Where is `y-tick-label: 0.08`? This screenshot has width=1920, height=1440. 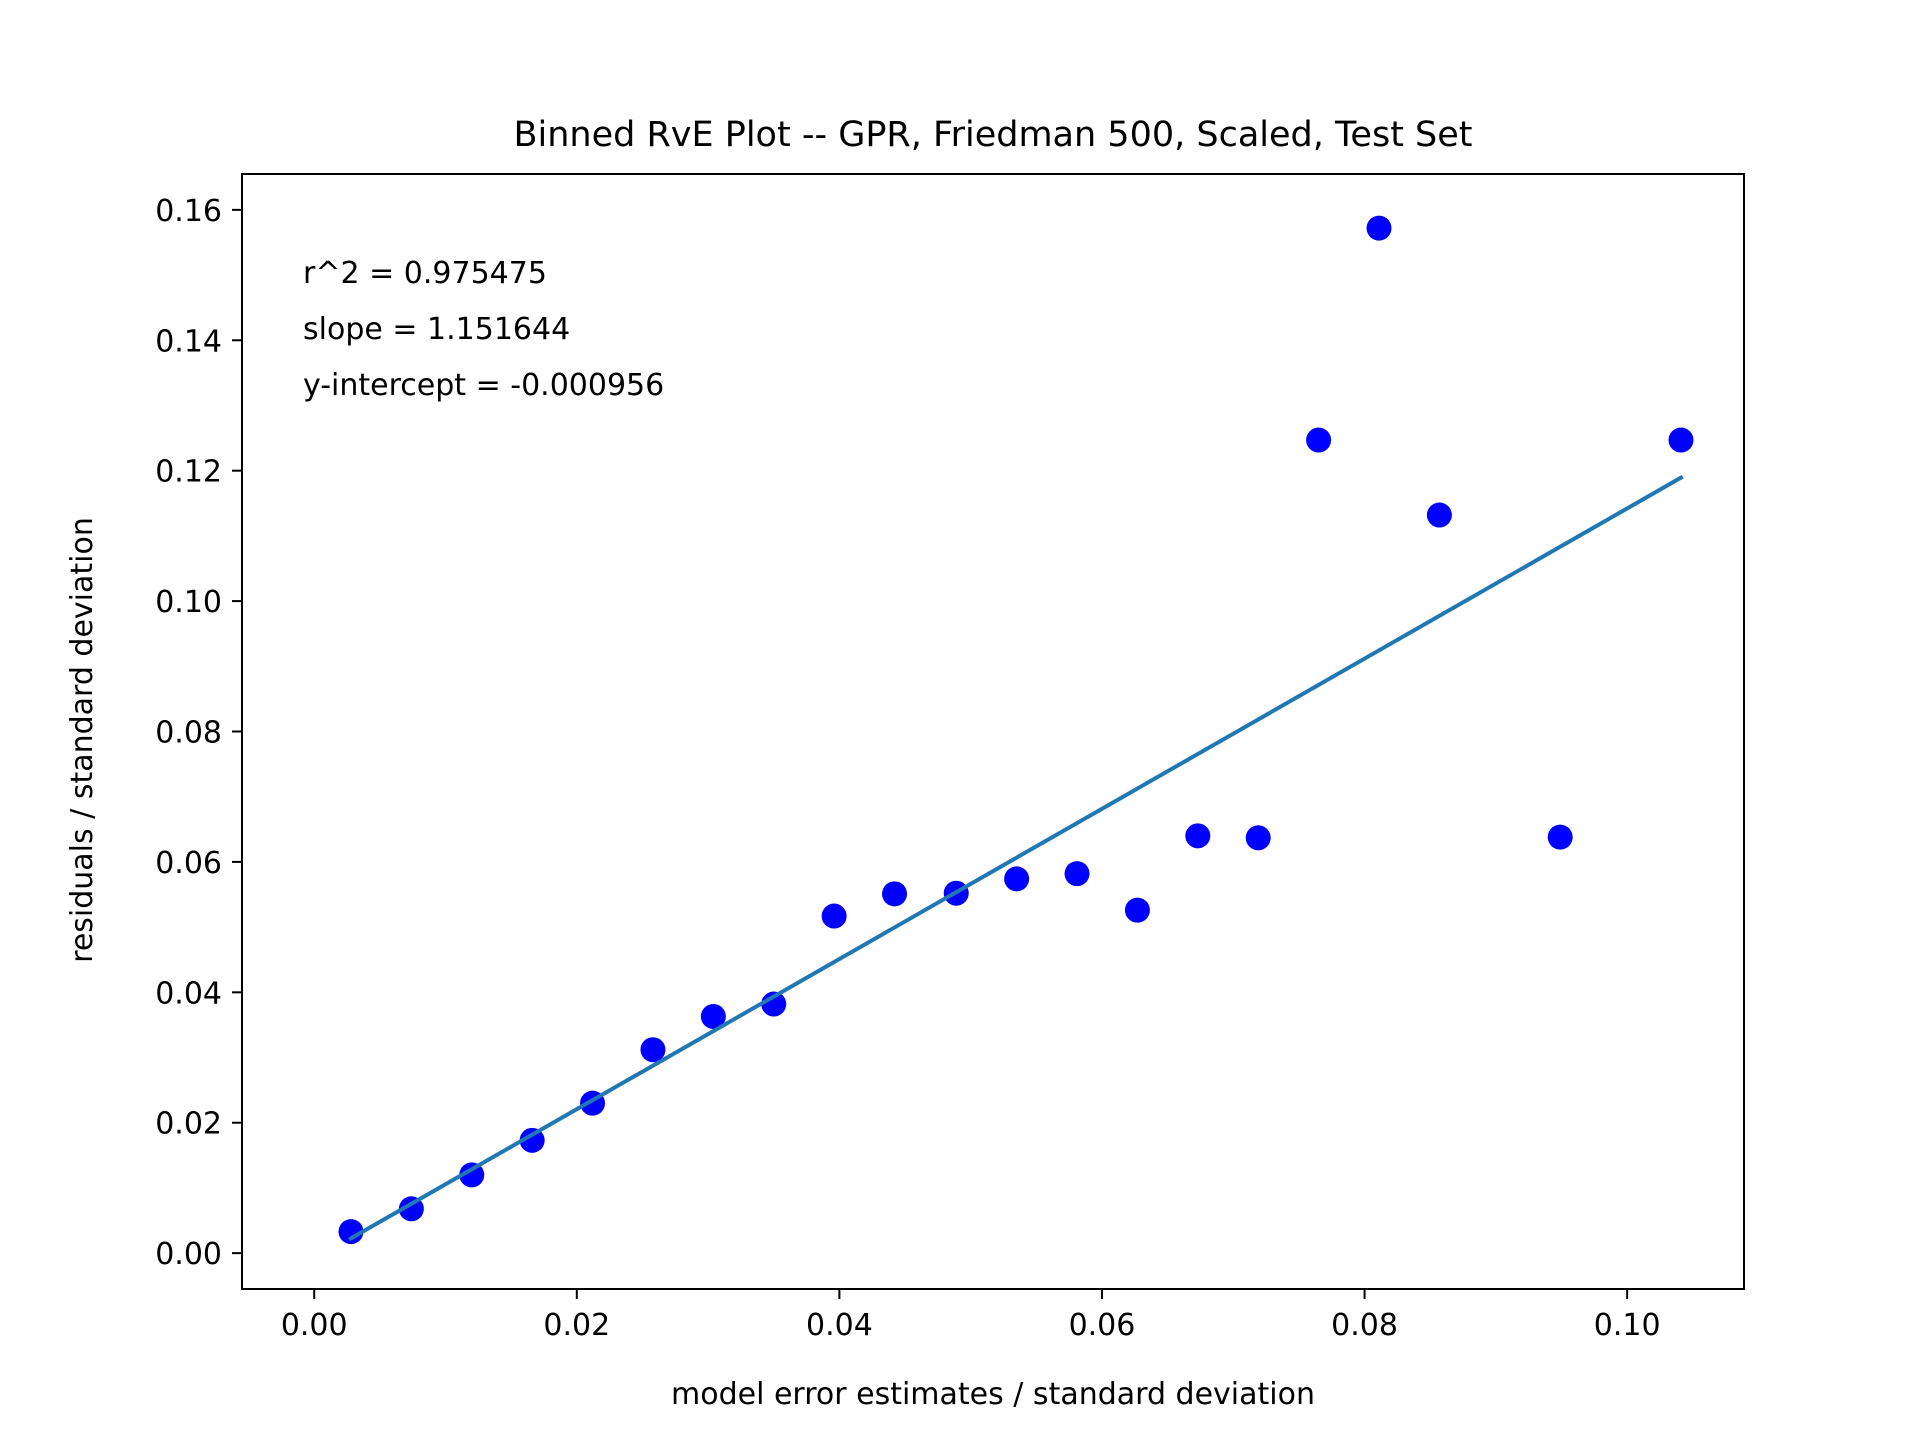 y-tick-label: 0.08 is located at coordinates (188, 733).